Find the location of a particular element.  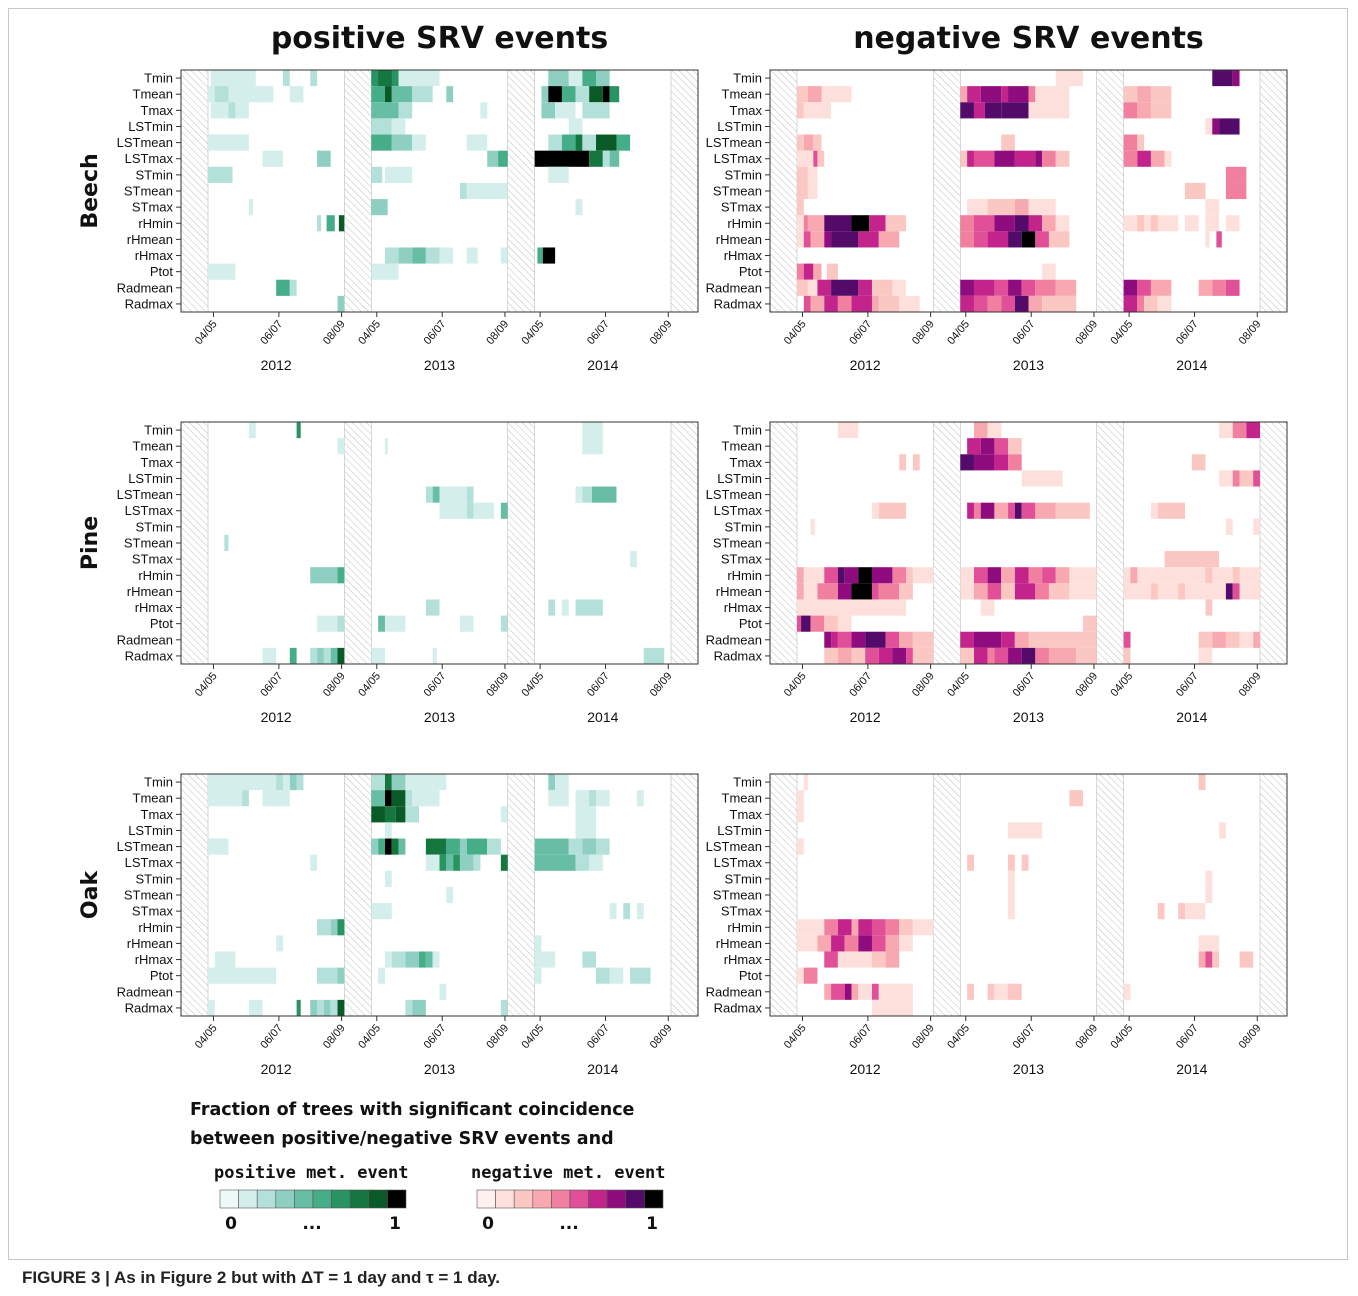

y-tick-label: STmin is located at coordinates (154, 878).